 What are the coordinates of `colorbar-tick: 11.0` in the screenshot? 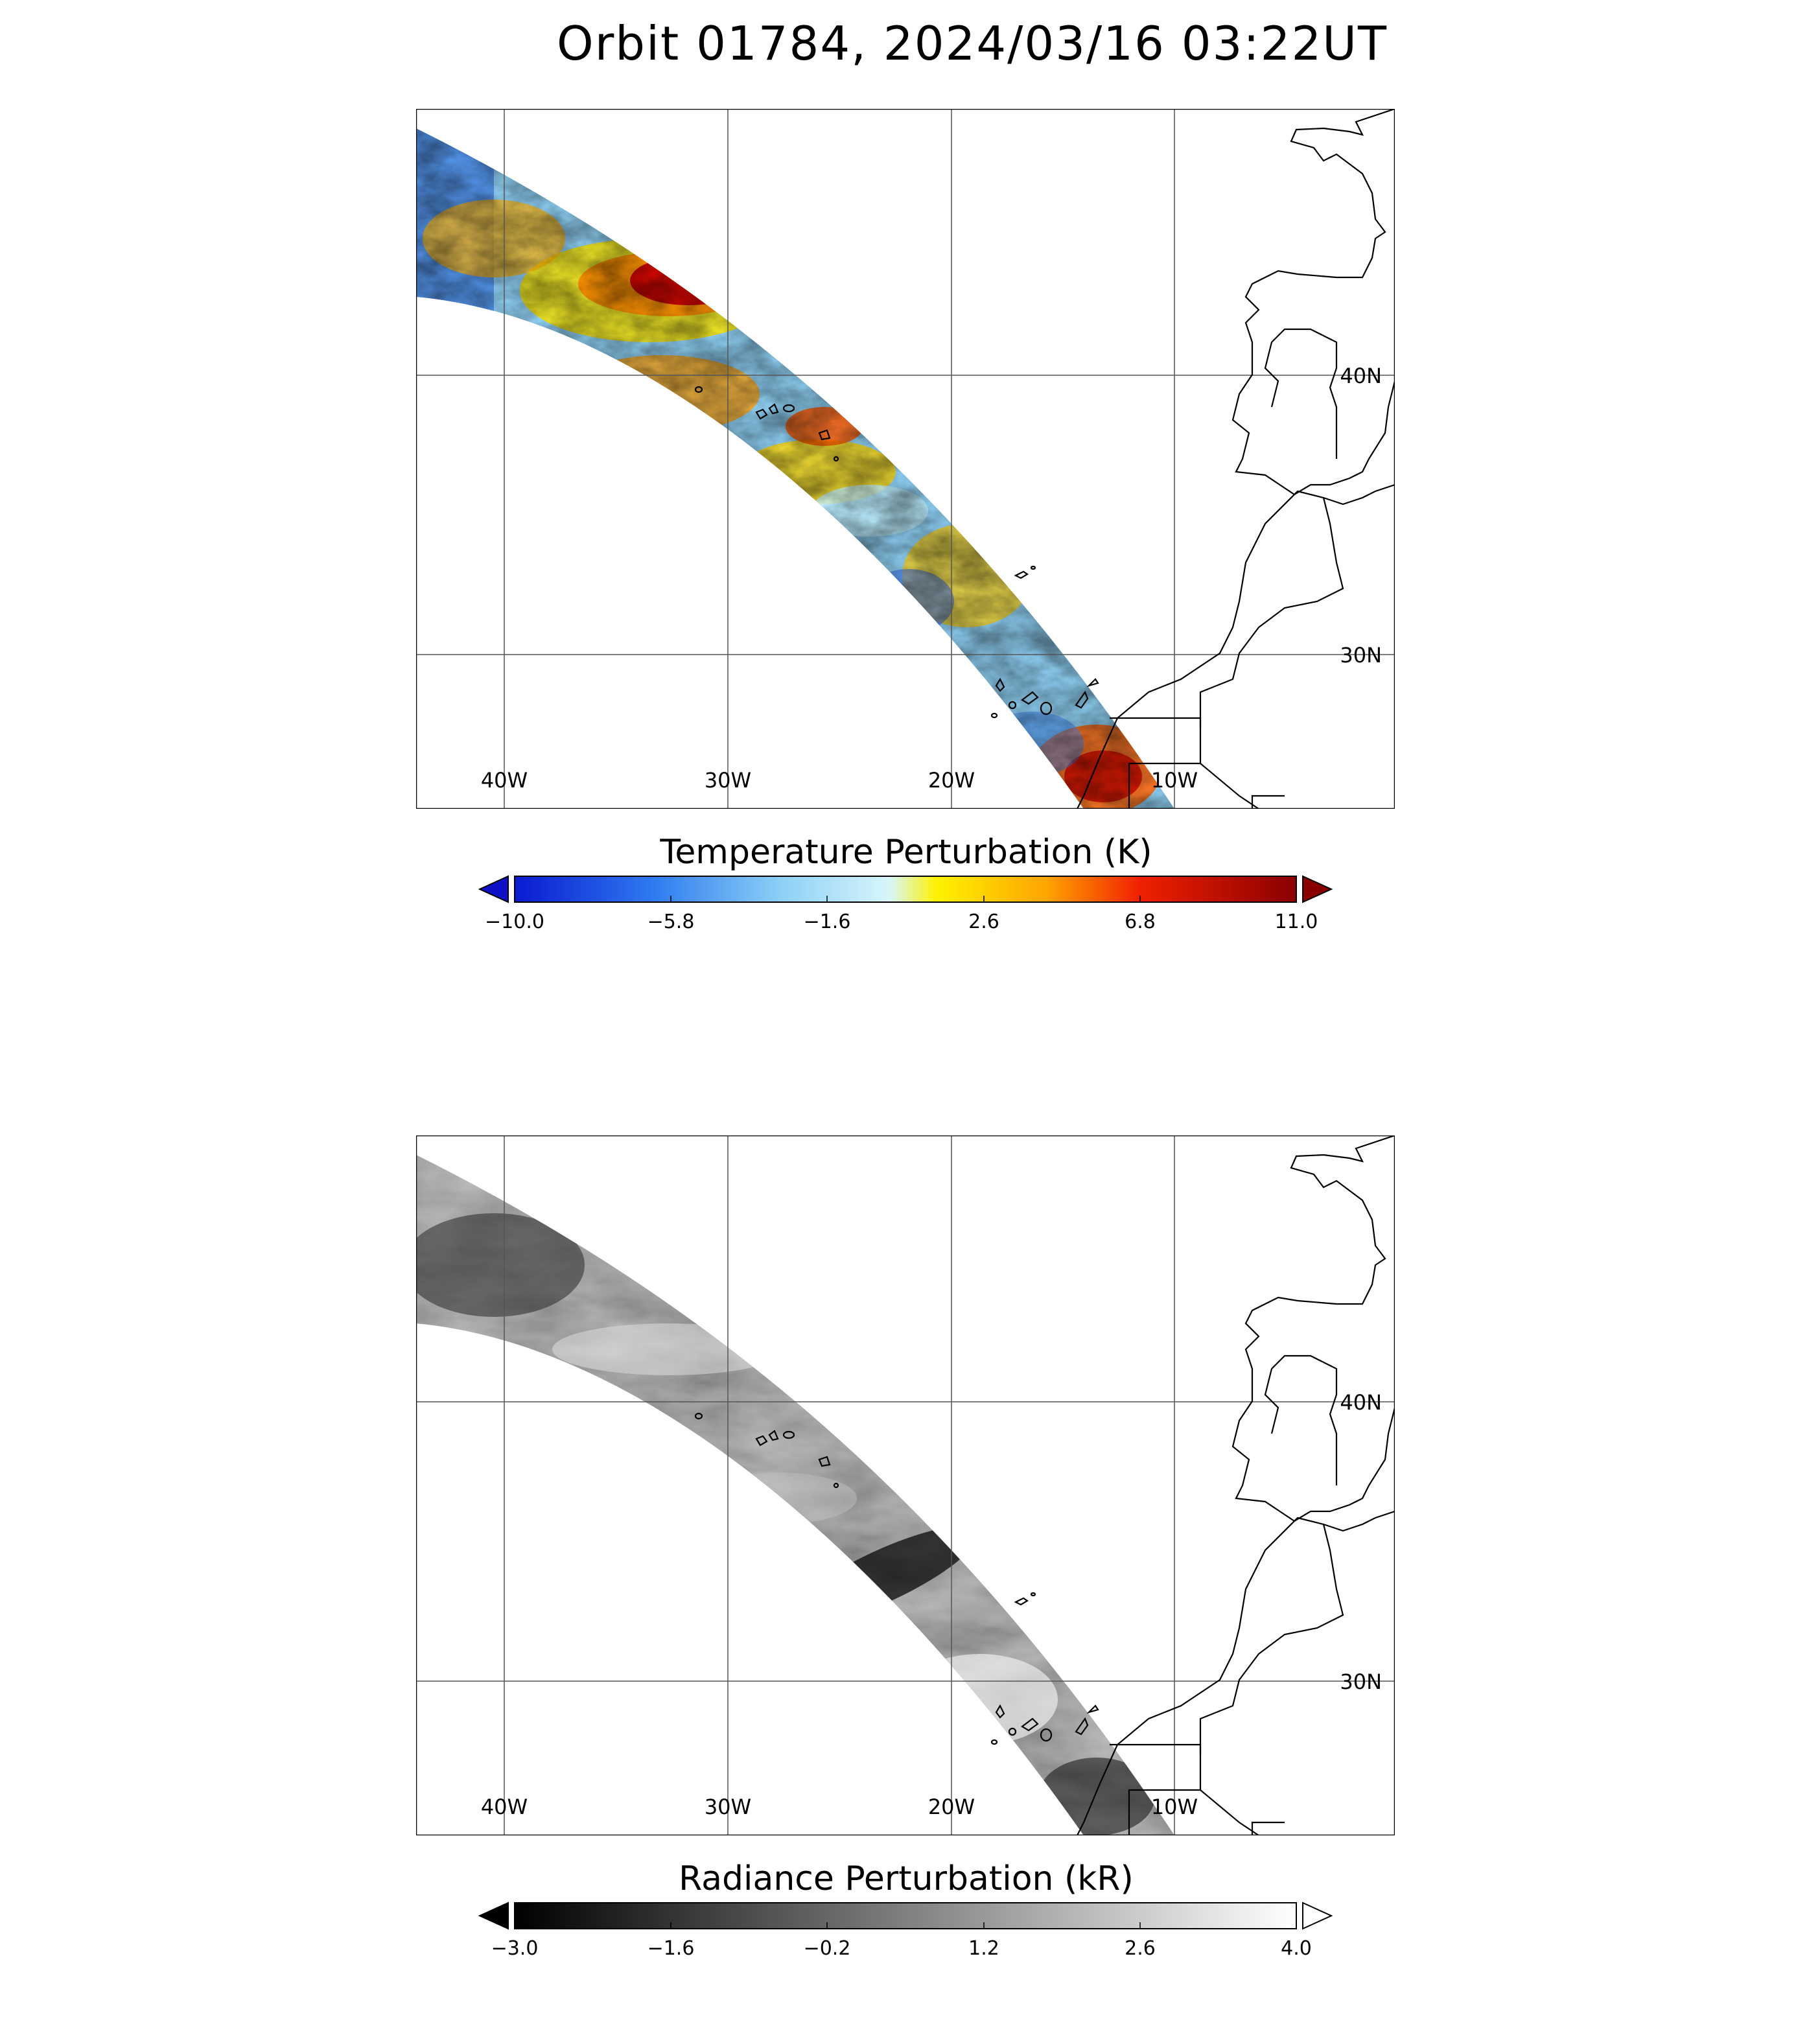 It's located at (1297, 922).